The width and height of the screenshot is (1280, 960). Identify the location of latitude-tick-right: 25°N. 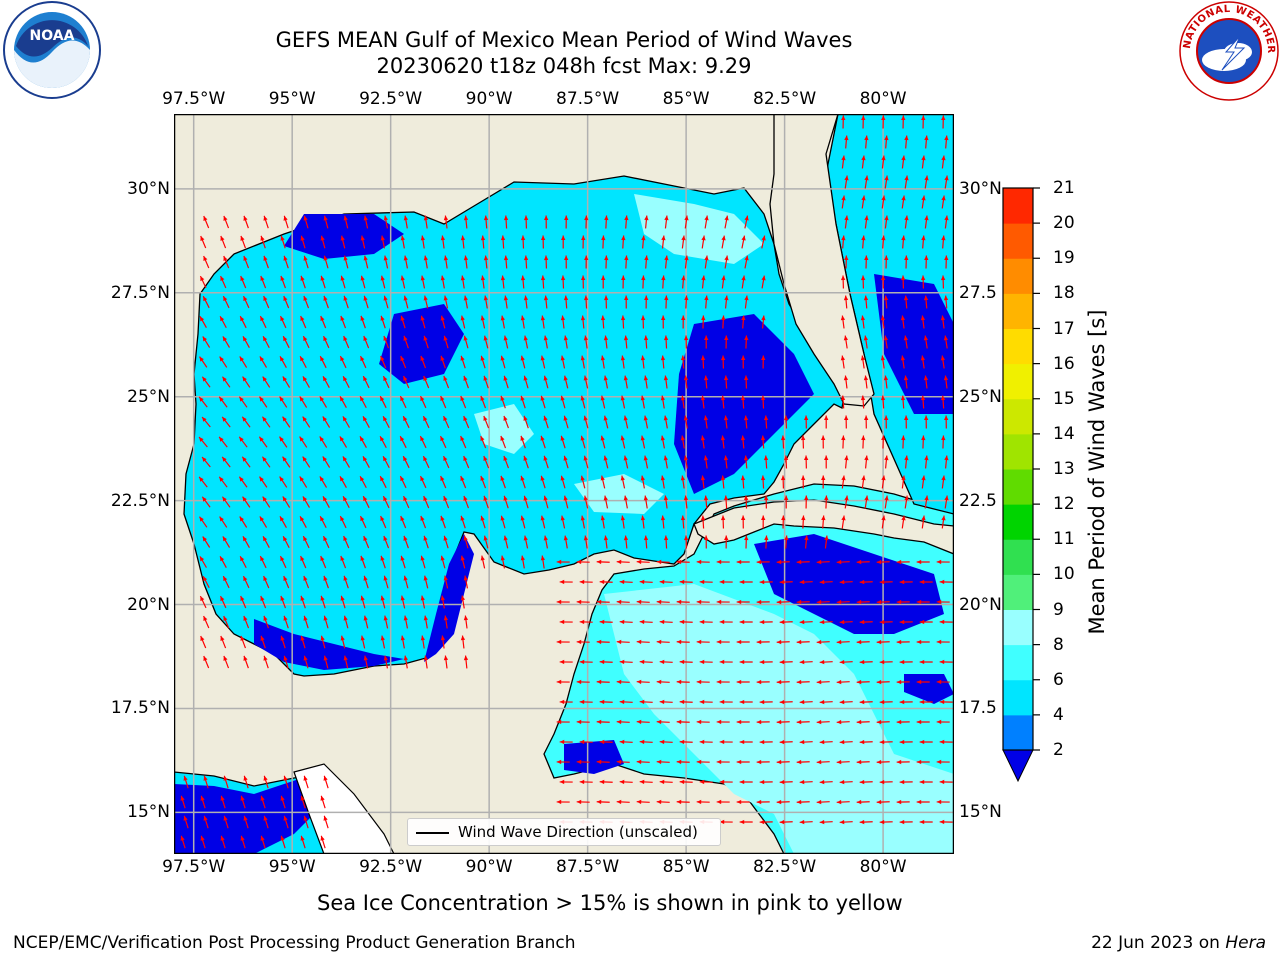
(980, 396).